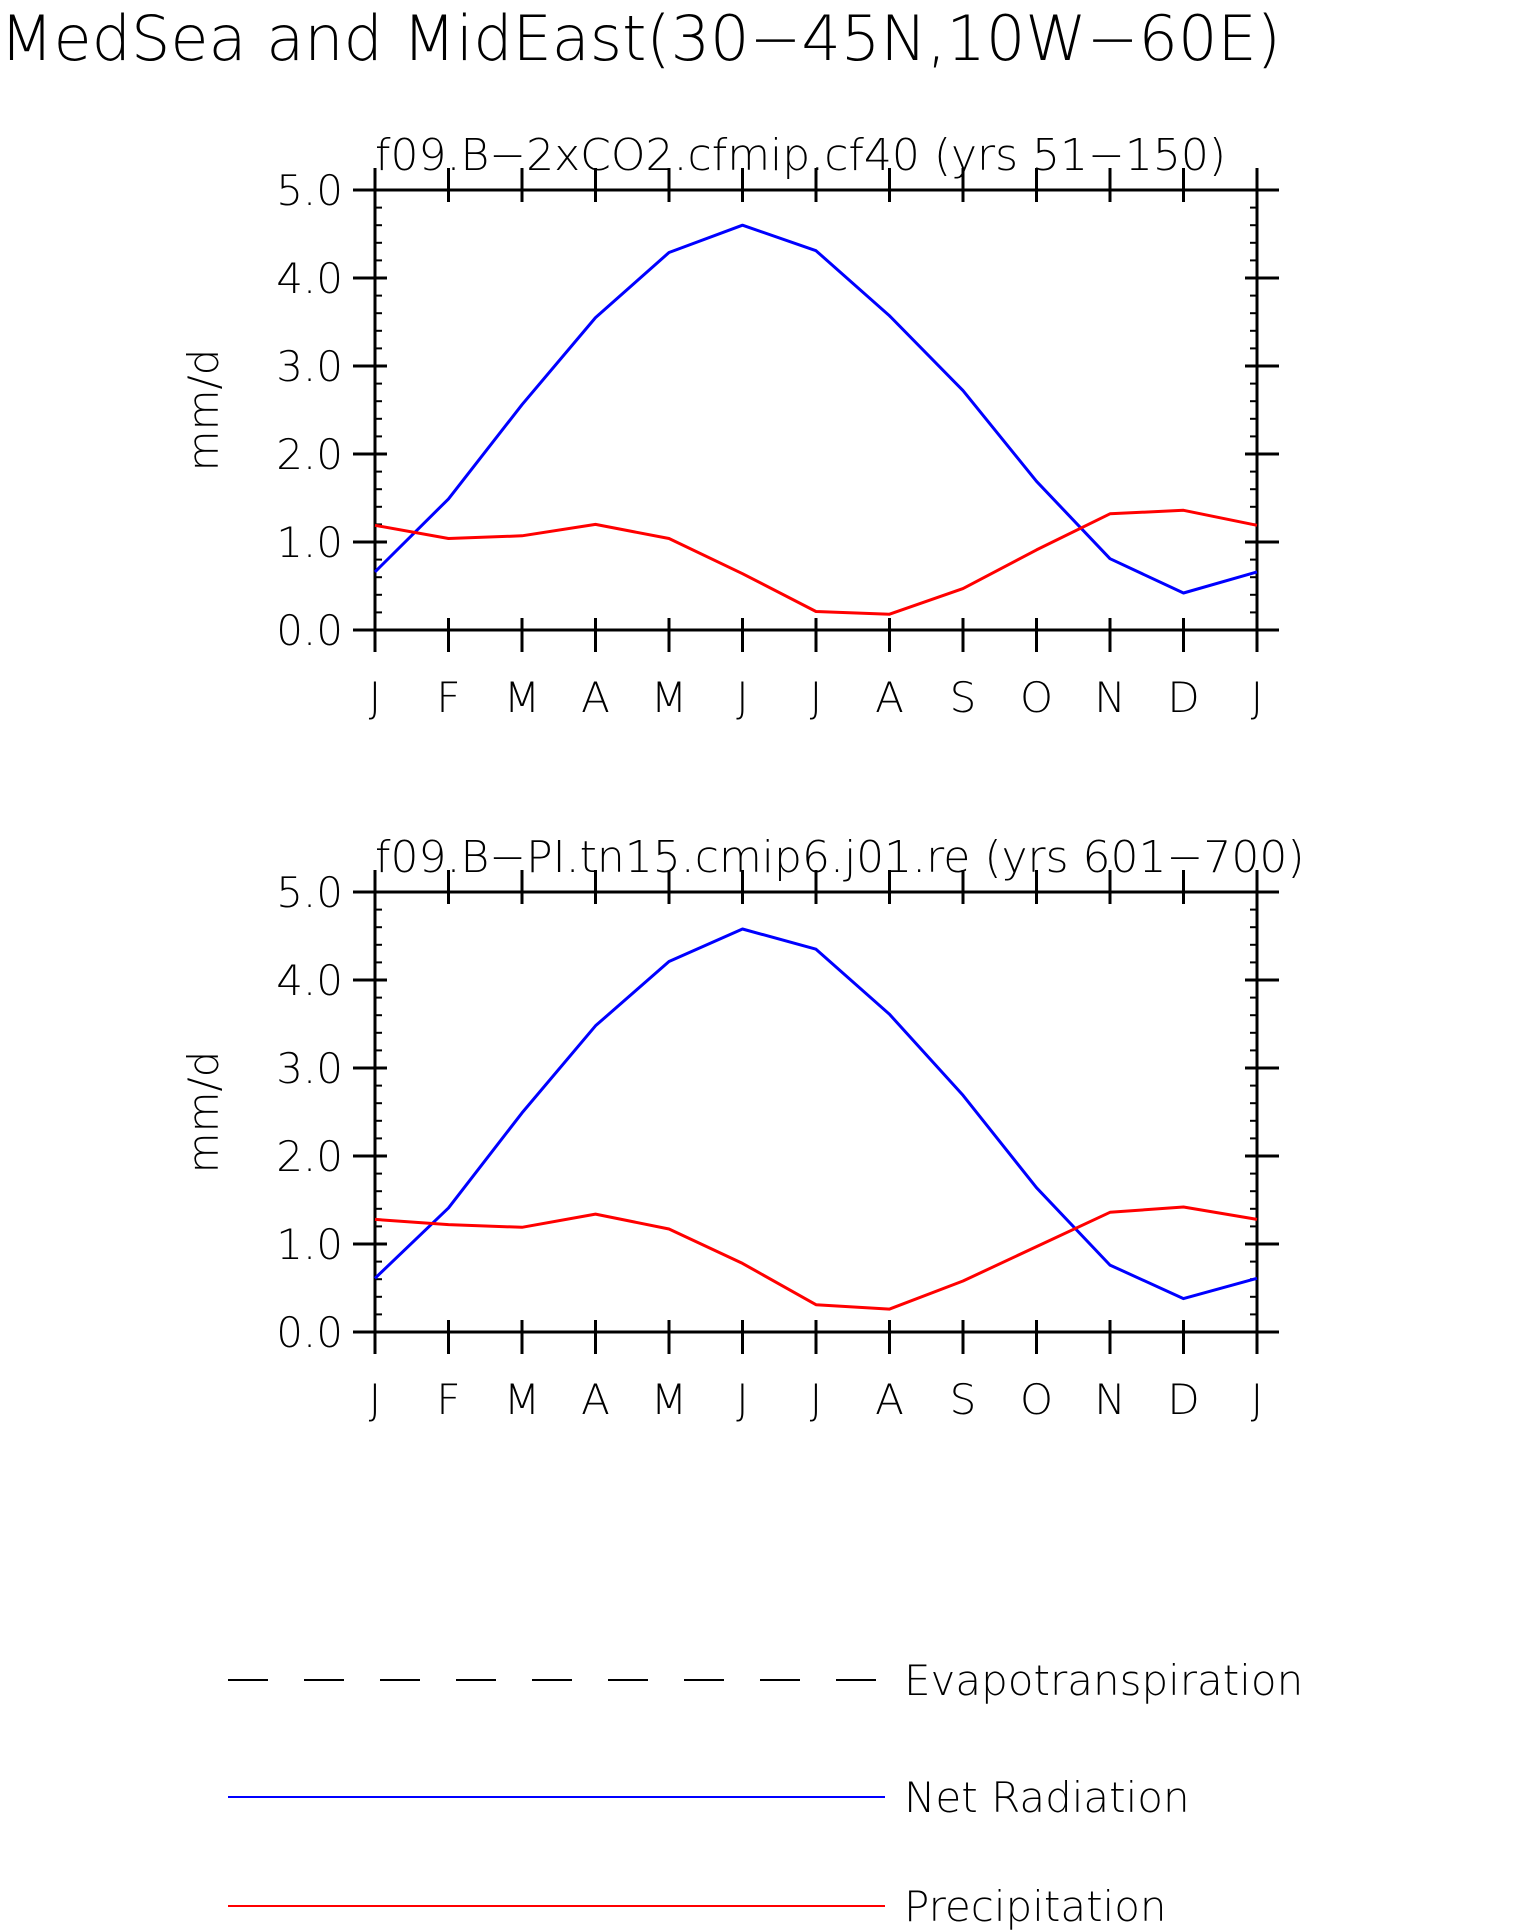 The height and width of the screenshot is (1930, 1516). Describe the element at coordinates (765, 1680) in the screenshot. I see `legend-item: Evapotranspiration` at that location.